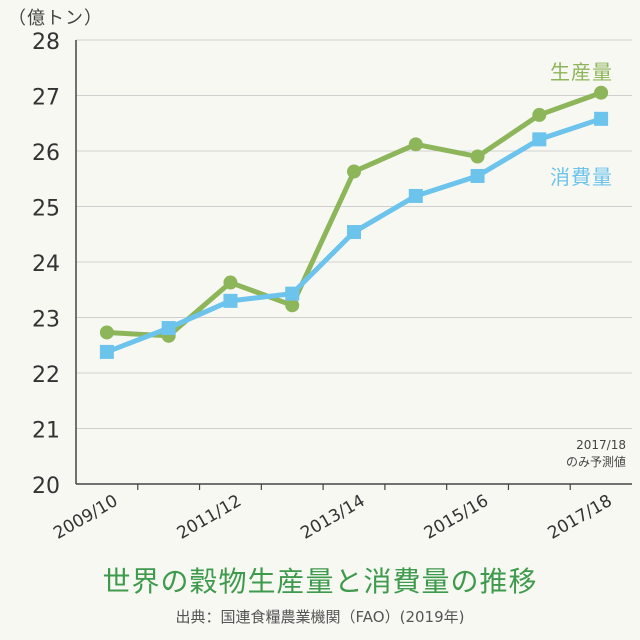 The height and width of the screenshot is (640, 640). What do you see at coordinates (46, 486) in the screenshot?
I see `y-tick-label: 20` at bounding box center [46, 486].